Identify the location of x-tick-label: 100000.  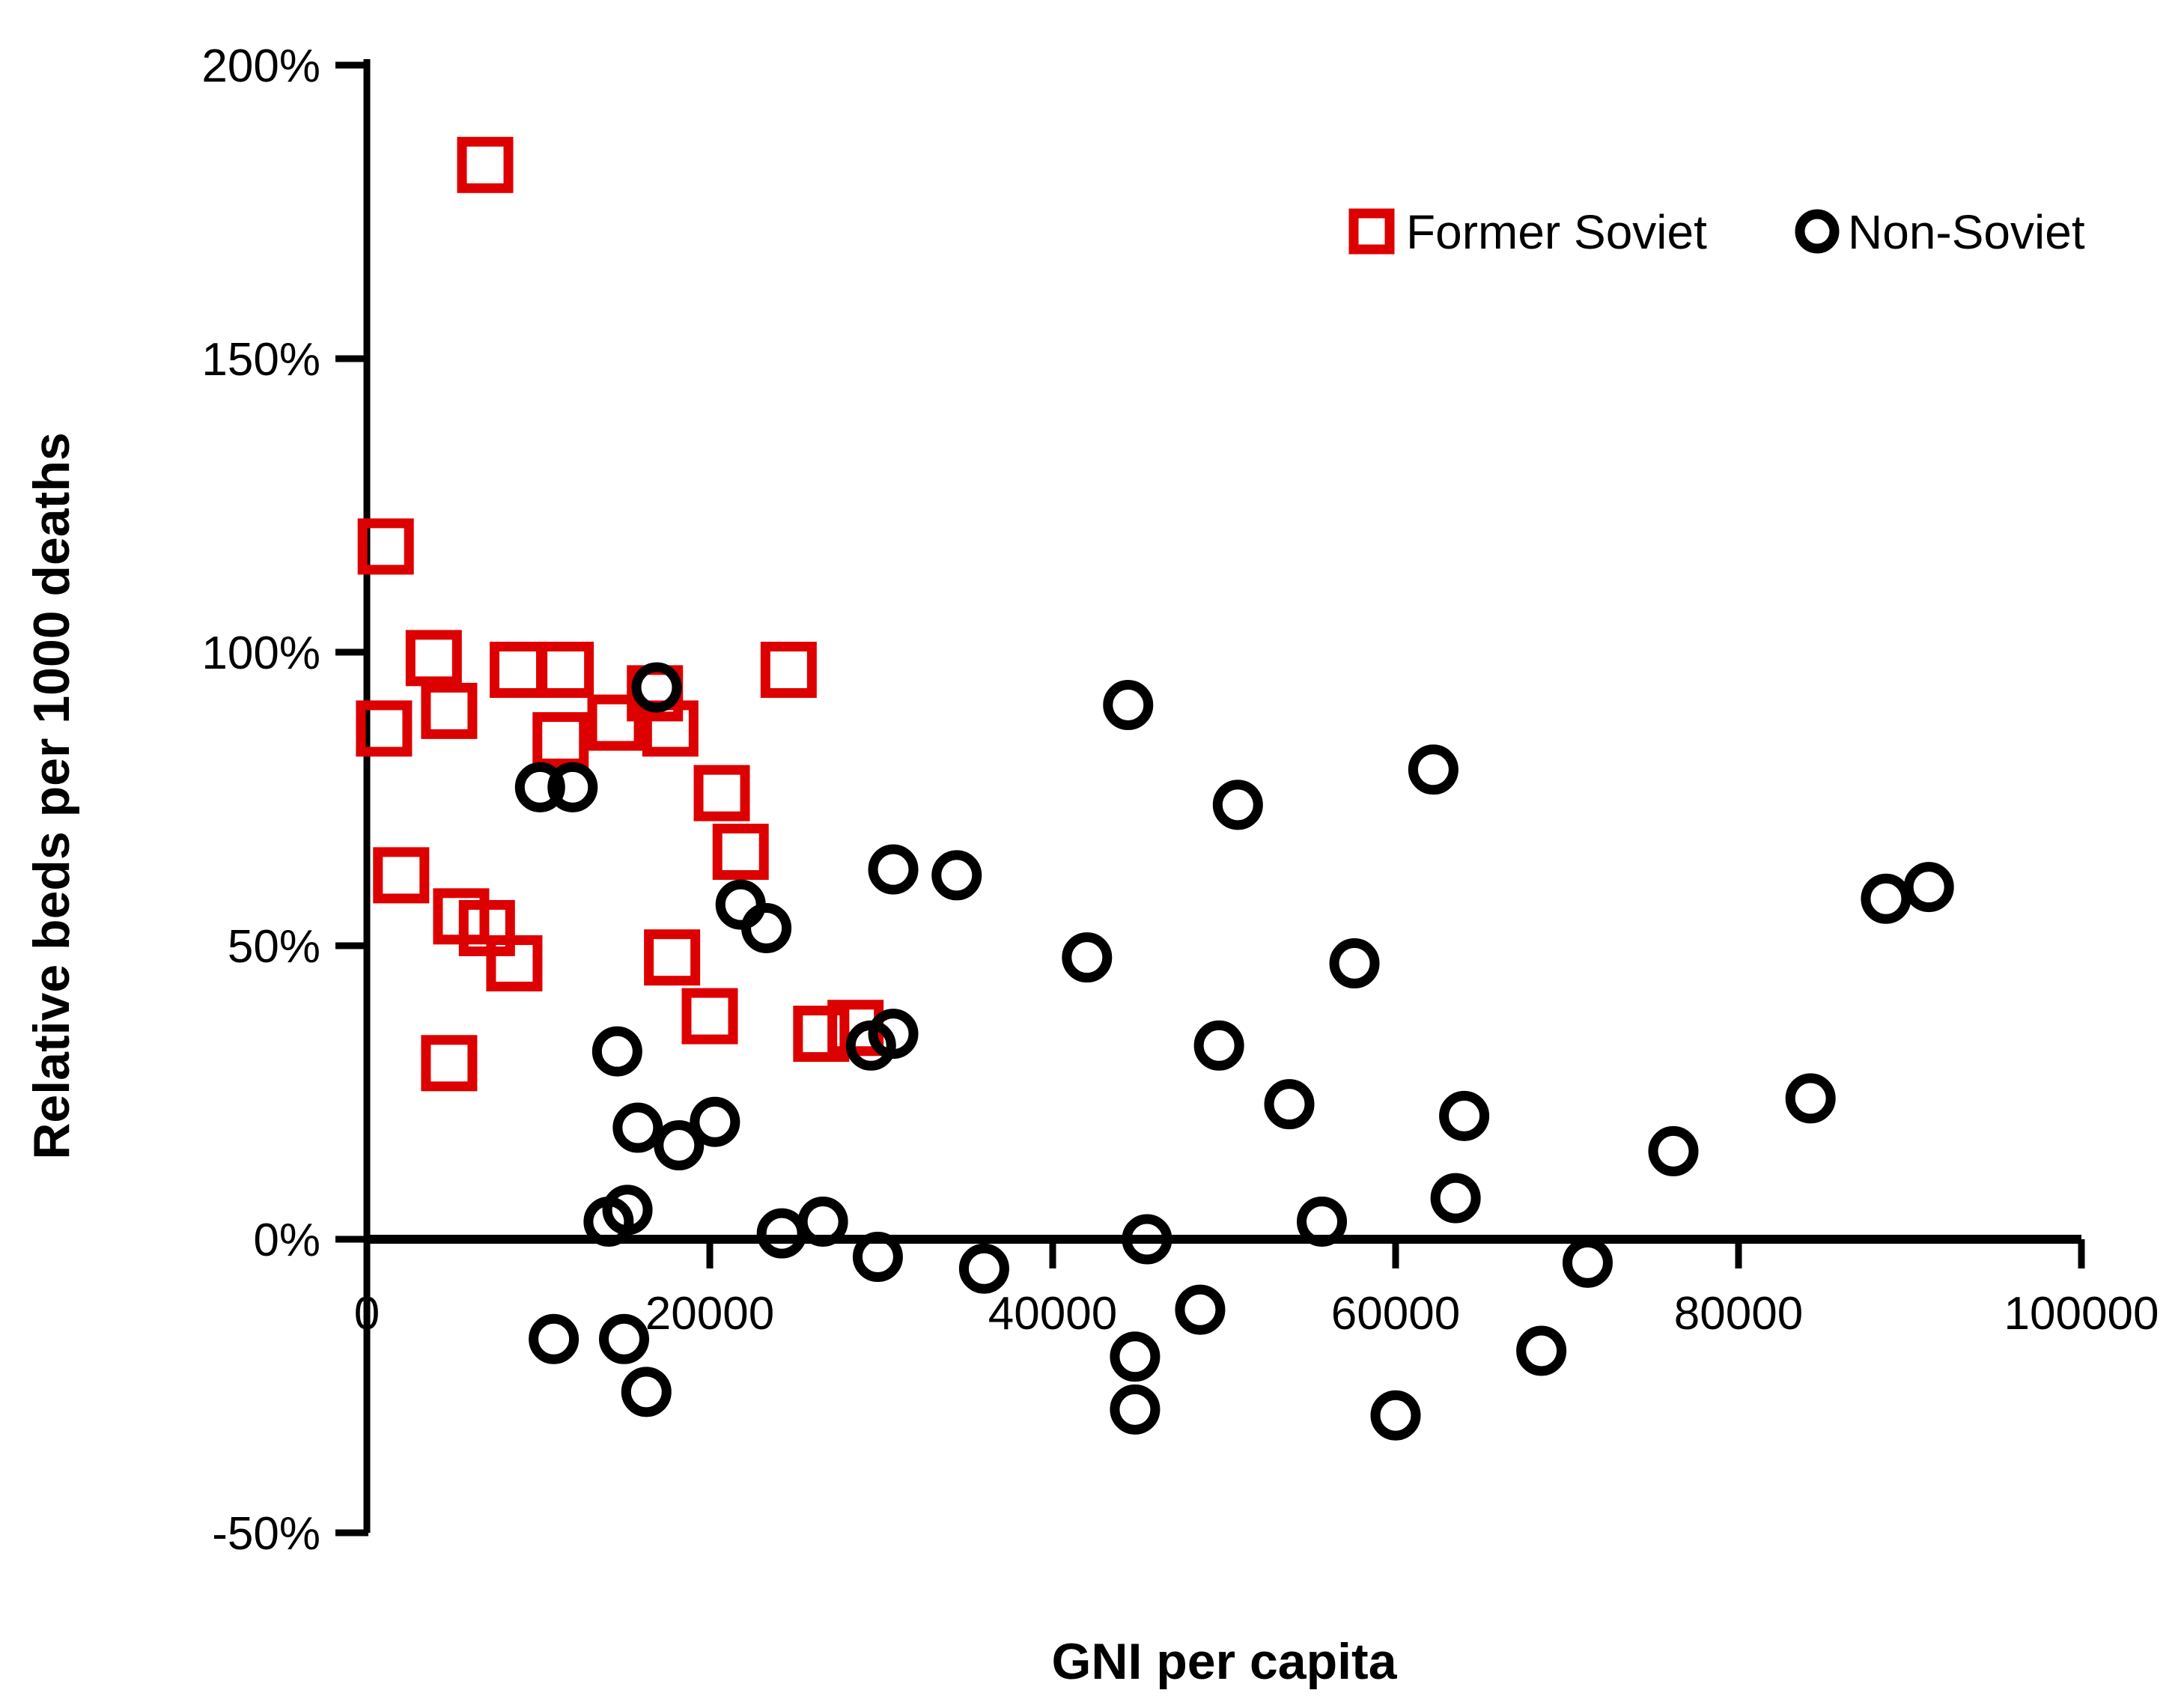
(2081, 1314).